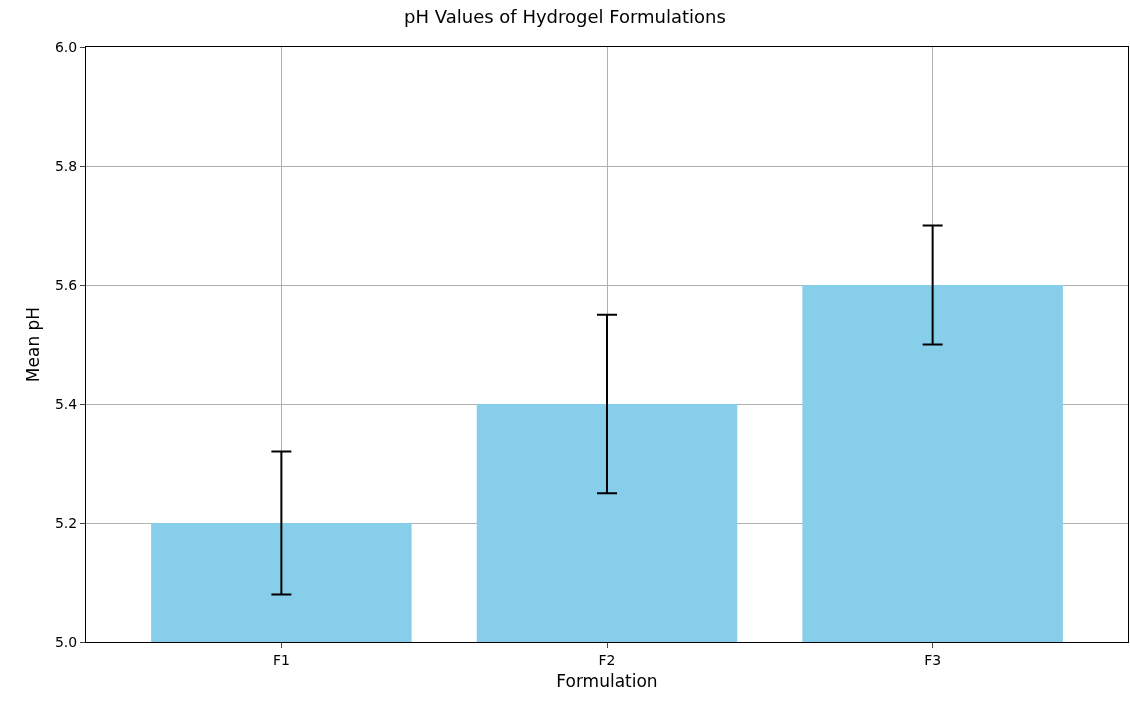  Describe the element at coordinates (933, 659) in the screenshot. I see `x-tick-label: F3` at that location.